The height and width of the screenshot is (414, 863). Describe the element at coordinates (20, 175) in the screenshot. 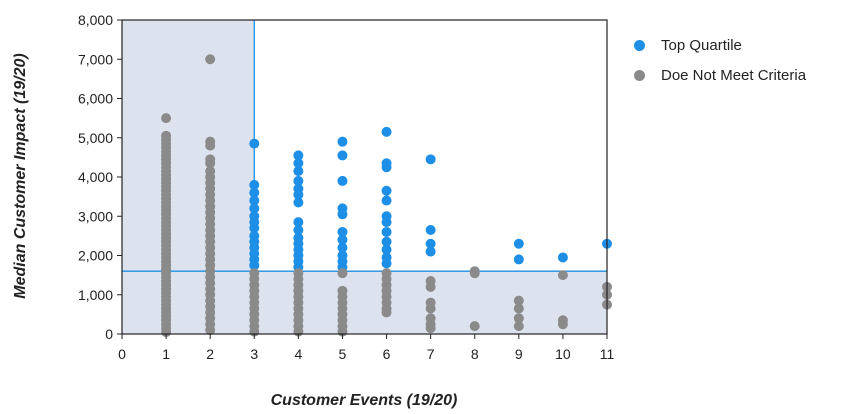

I see `y-axis-title: Median Customer Impact (19/20)` at that location.